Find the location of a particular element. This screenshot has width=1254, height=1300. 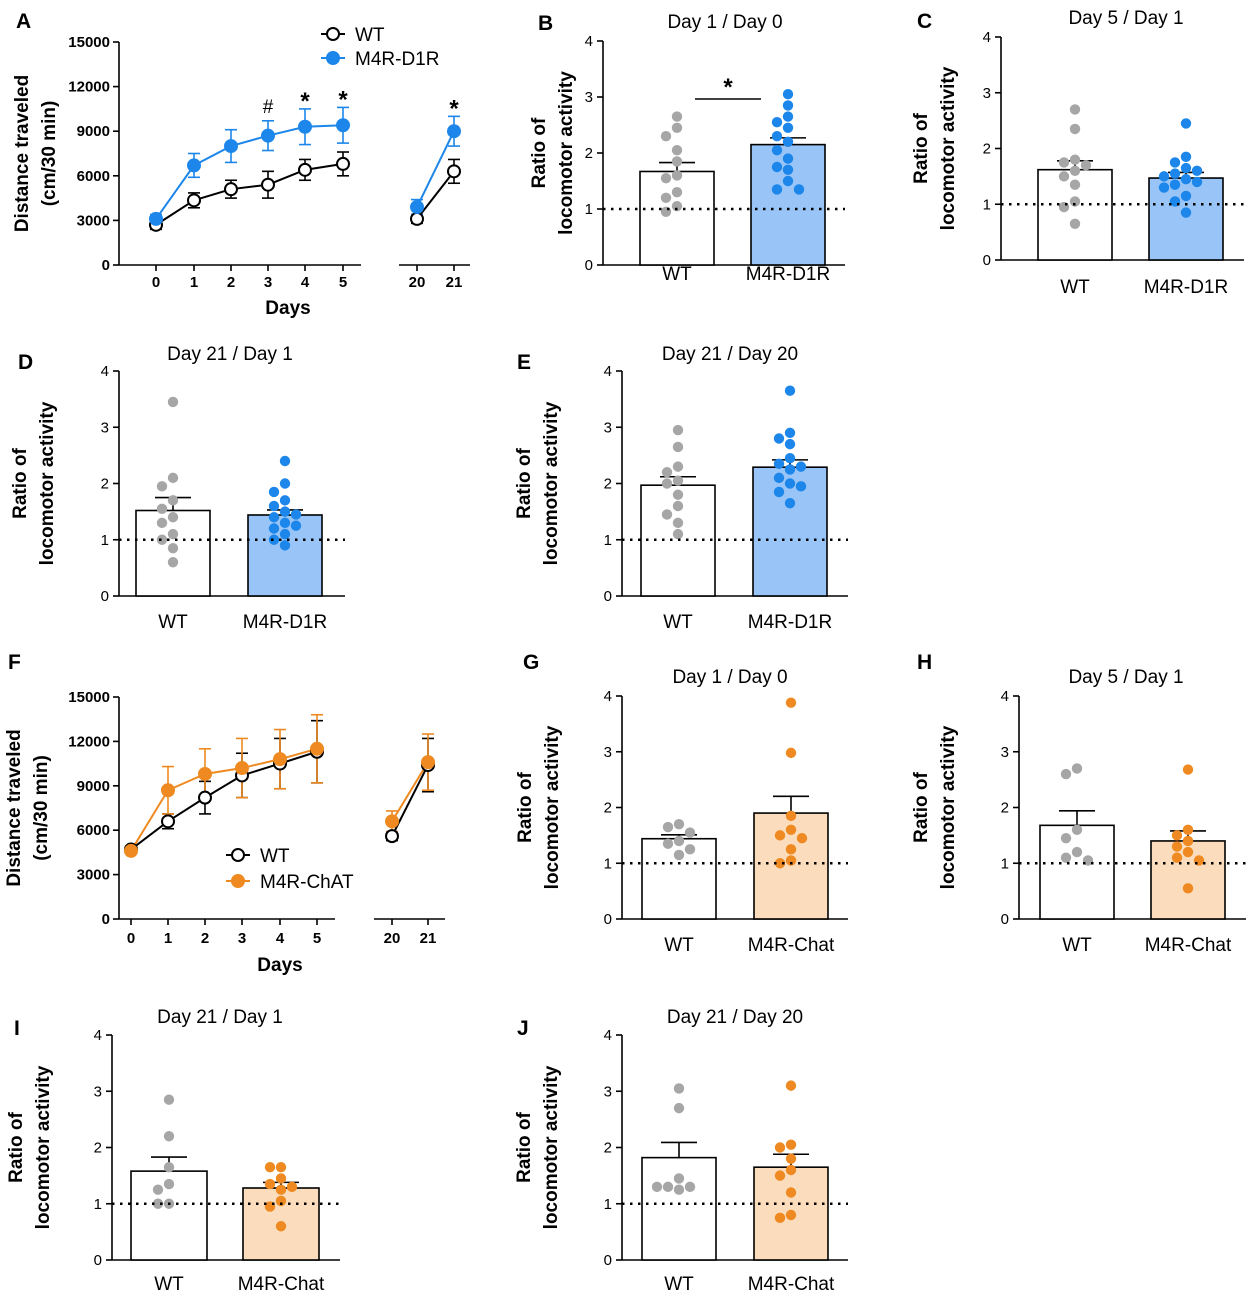

y-tick-label: 15000 is located at coordinates (89, 697).